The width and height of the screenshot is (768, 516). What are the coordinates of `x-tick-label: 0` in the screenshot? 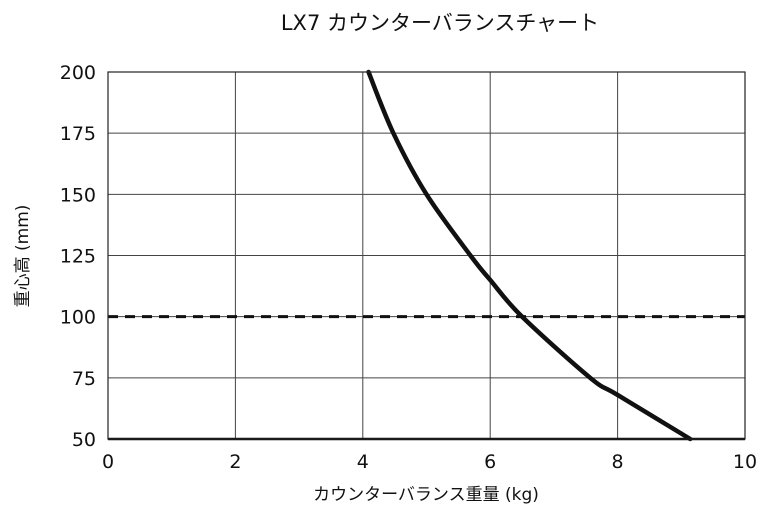 It's located at (108, 462).